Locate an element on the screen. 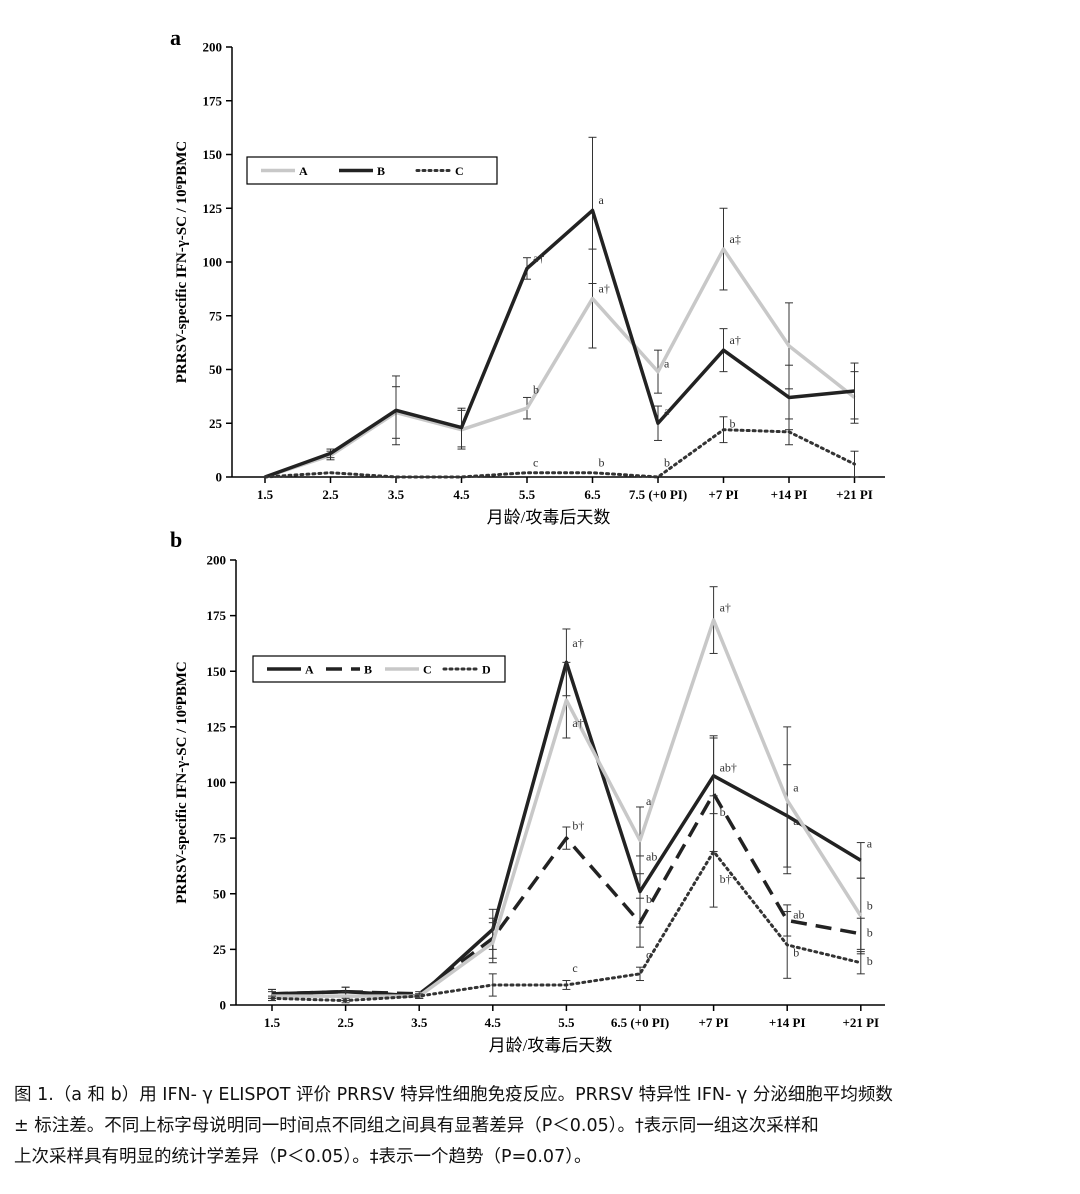 The width and height of the screenshot is (1080, 1194). series-line-a is located at coordinates (560, 363).